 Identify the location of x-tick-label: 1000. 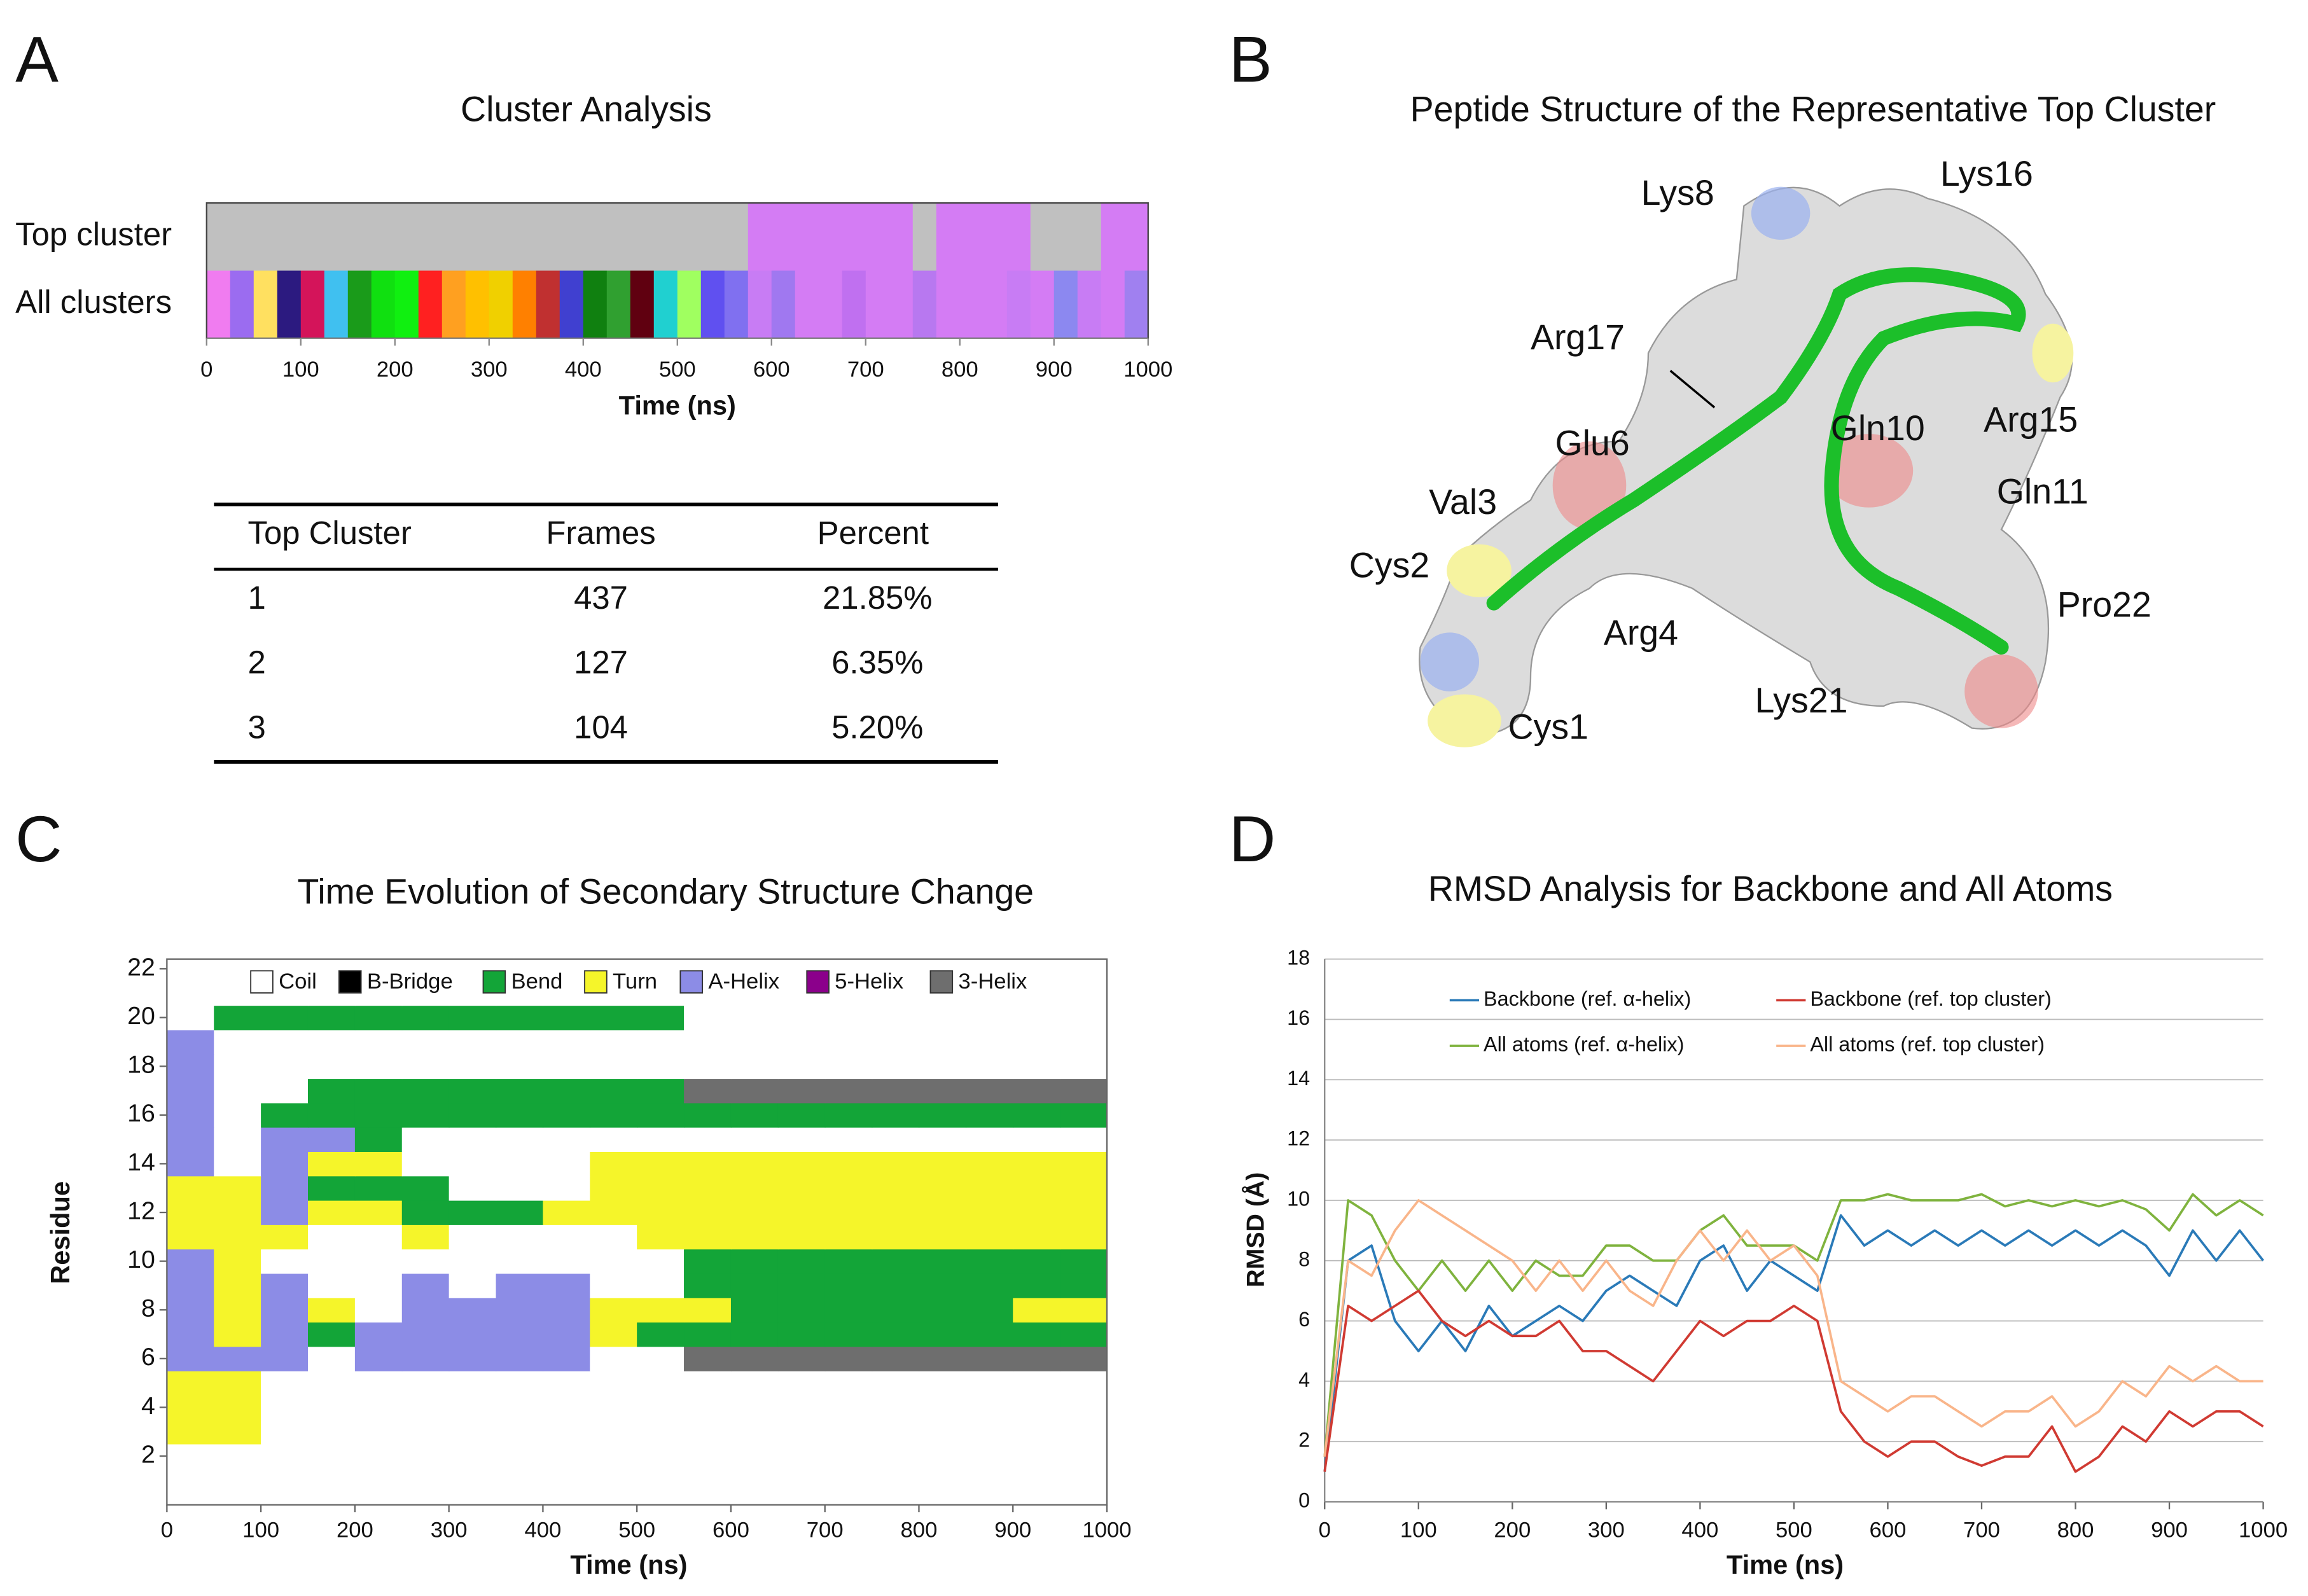
(1106, 1530).